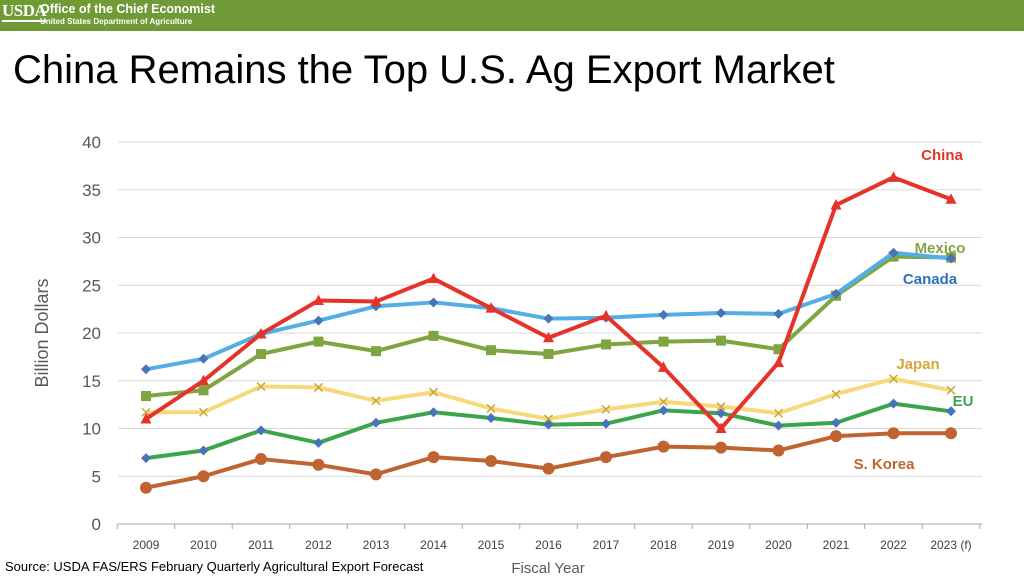  What do you see at coordinates (663, 545) in the screenshot?
I see `x-tick-label: 2018` at bounding box center [663, 545].